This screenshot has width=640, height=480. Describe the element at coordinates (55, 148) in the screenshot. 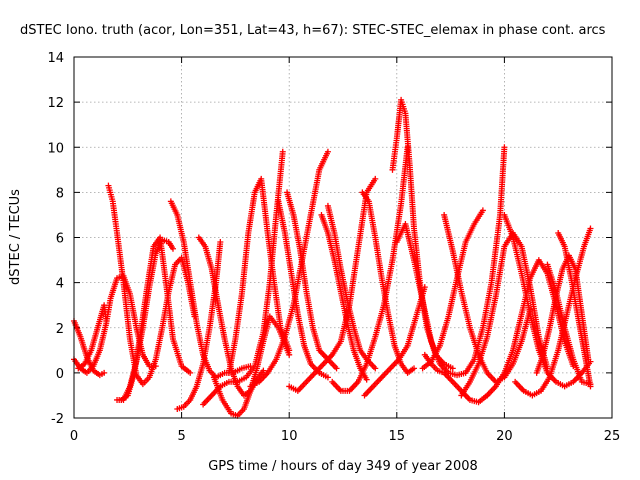

I see `y-tick-label: 10` at that location.